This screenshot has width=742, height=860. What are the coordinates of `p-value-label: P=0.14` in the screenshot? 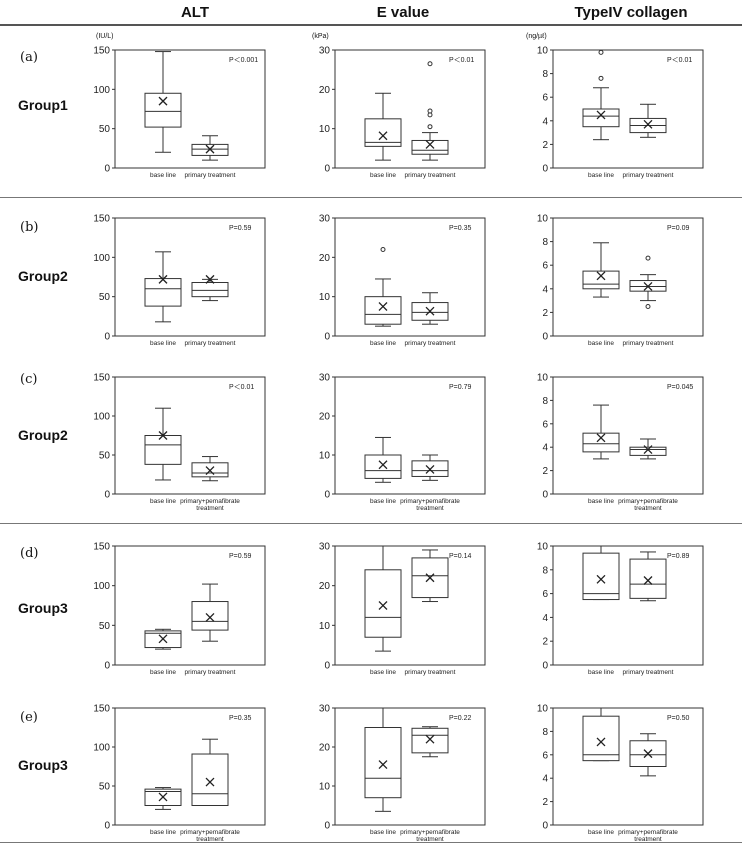 It's located at (460, 556).